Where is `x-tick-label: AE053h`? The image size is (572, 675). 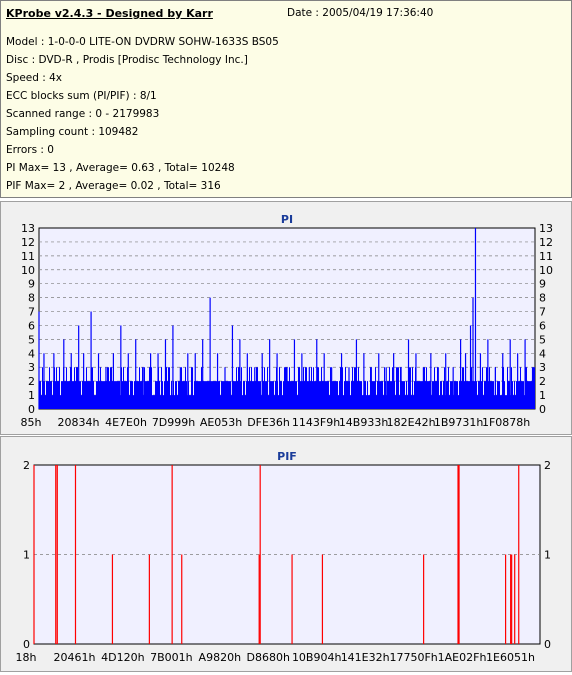
x-tick-label: AE053h is located at coordinates (221, 422).